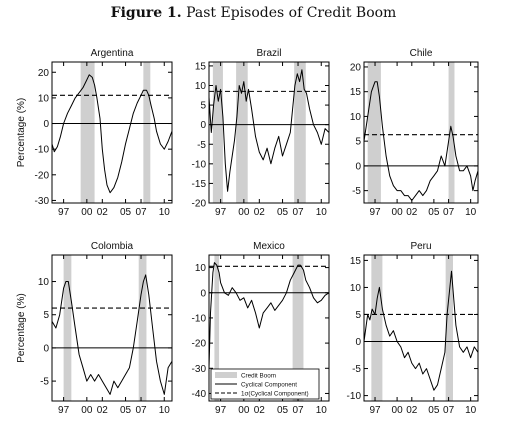  I want to click on panel-chile, so click(421, 132).